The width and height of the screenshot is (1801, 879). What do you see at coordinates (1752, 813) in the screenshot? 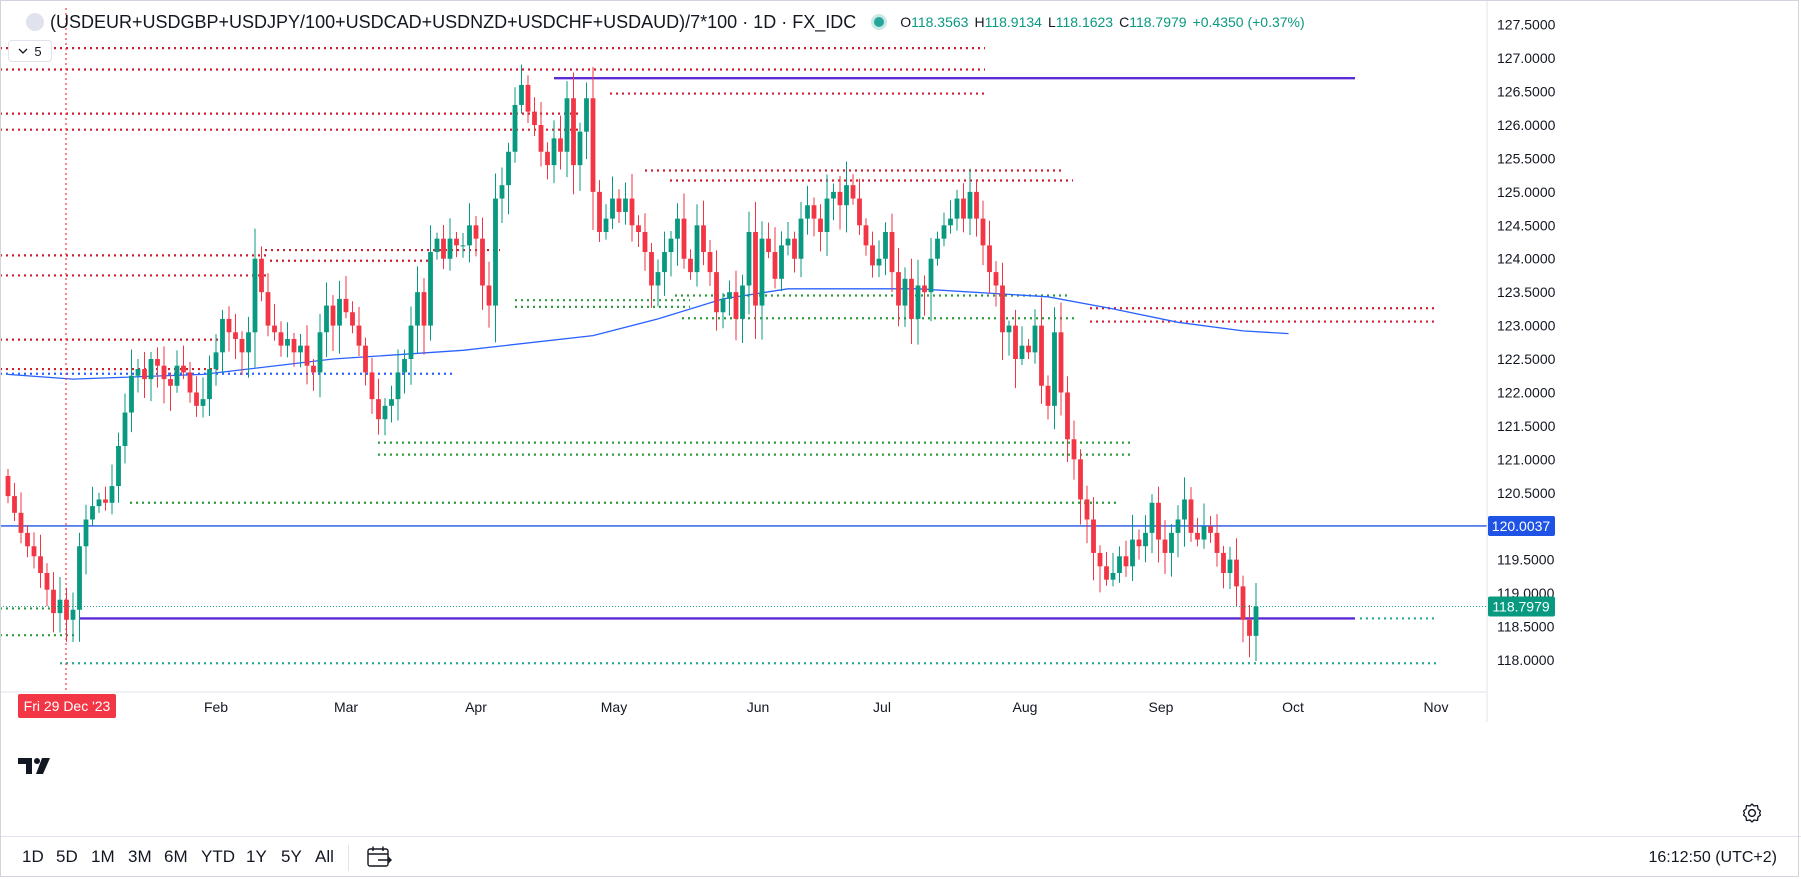
I see `gear-icon` at bounding box center [1752, 813].